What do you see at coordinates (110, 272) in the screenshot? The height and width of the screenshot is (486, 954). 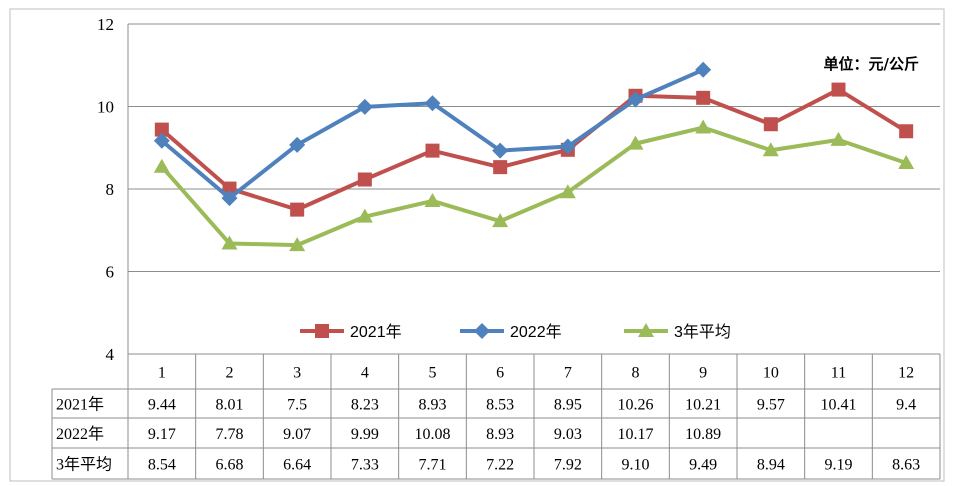 I see `y-tick-label: 6` at bounding box center [110, 272].